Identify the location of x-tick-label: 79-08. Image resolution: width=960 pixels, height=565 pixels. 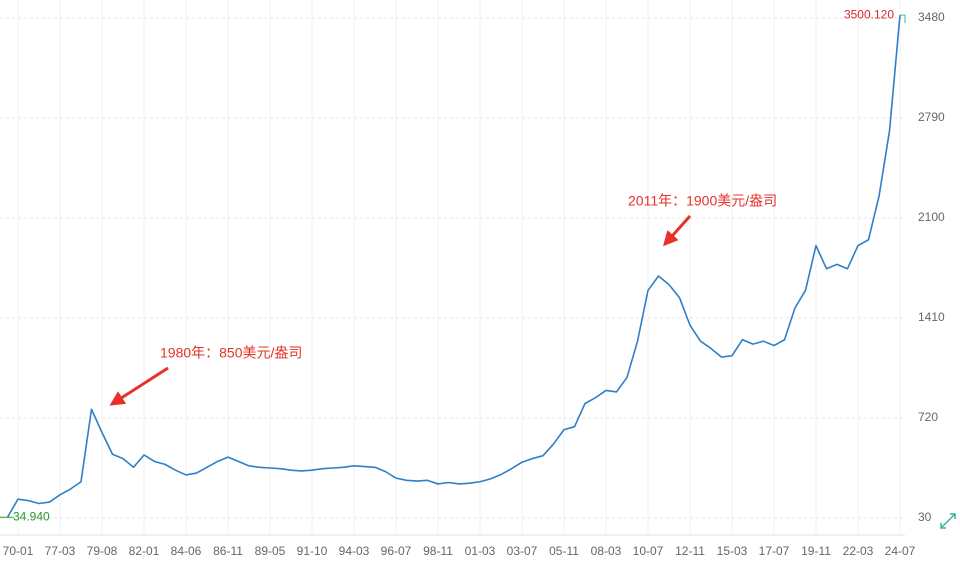
(102, 551).